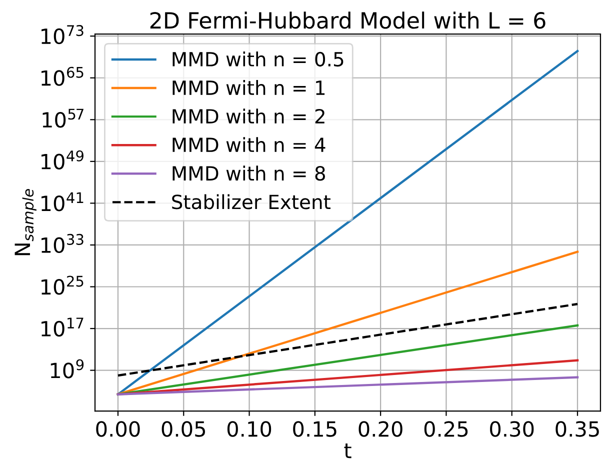 The image size is (609, 466). Describe the element at coordinates (251, 202) in the screenshot. I see `legend-label: Stabilizer Extent` at that location.